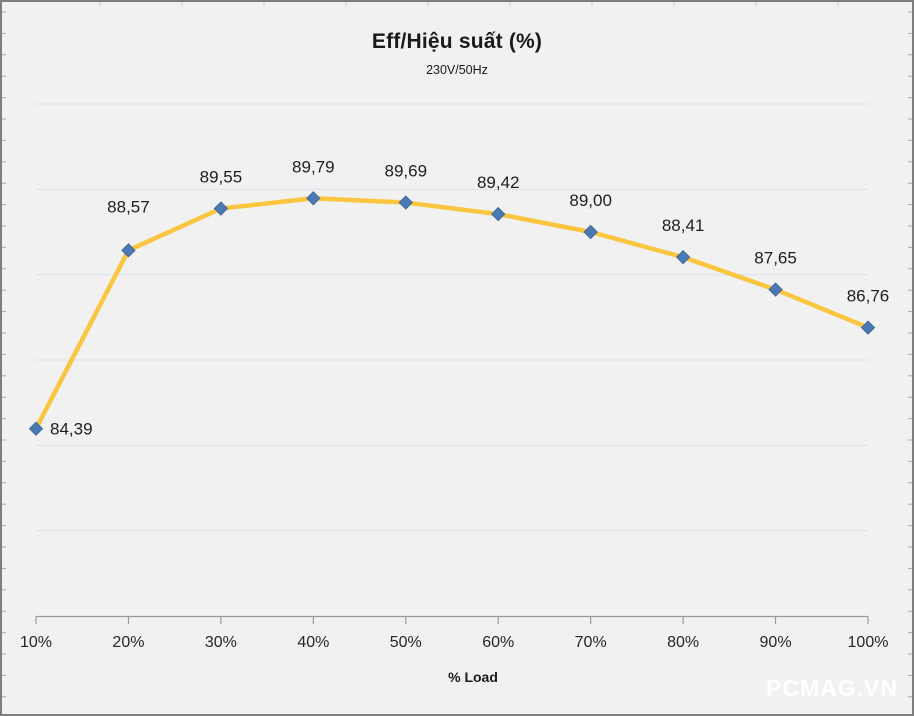  I want to click on x-tick-label: 50%, so click(406, 642).